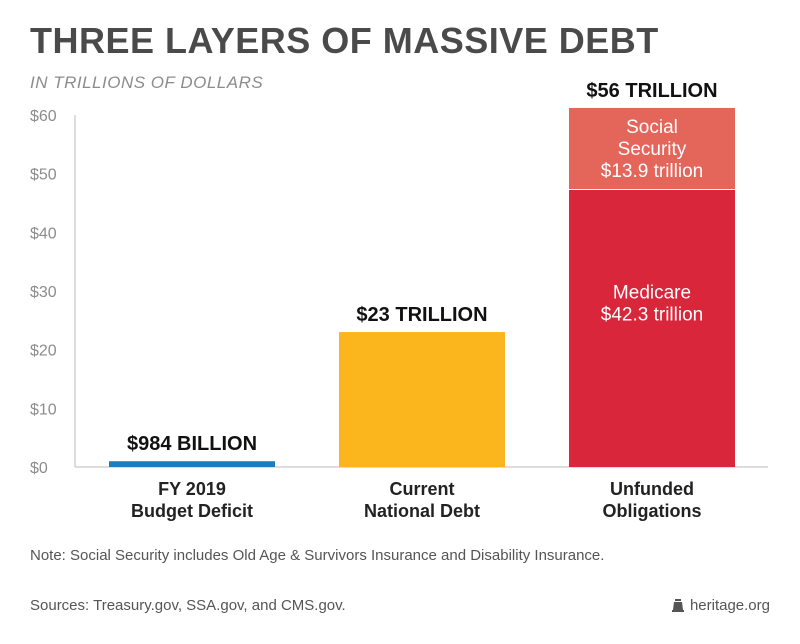 The height and width of the screenshot is (644, 800). What do you see at coordinates (652, 171) in the screenshot?
I see `segment-label: $13.9 trillion` at bounding box center [652, 171].